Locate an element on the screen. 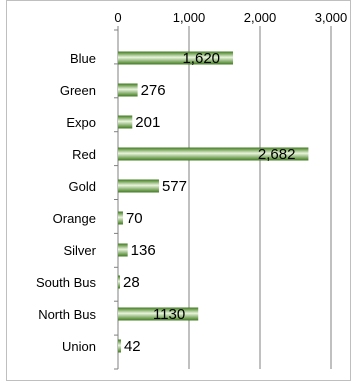 Image resolution: width=356 pixels, height=385 pixels. category-label: Blue is located at coordinates (83, 58).